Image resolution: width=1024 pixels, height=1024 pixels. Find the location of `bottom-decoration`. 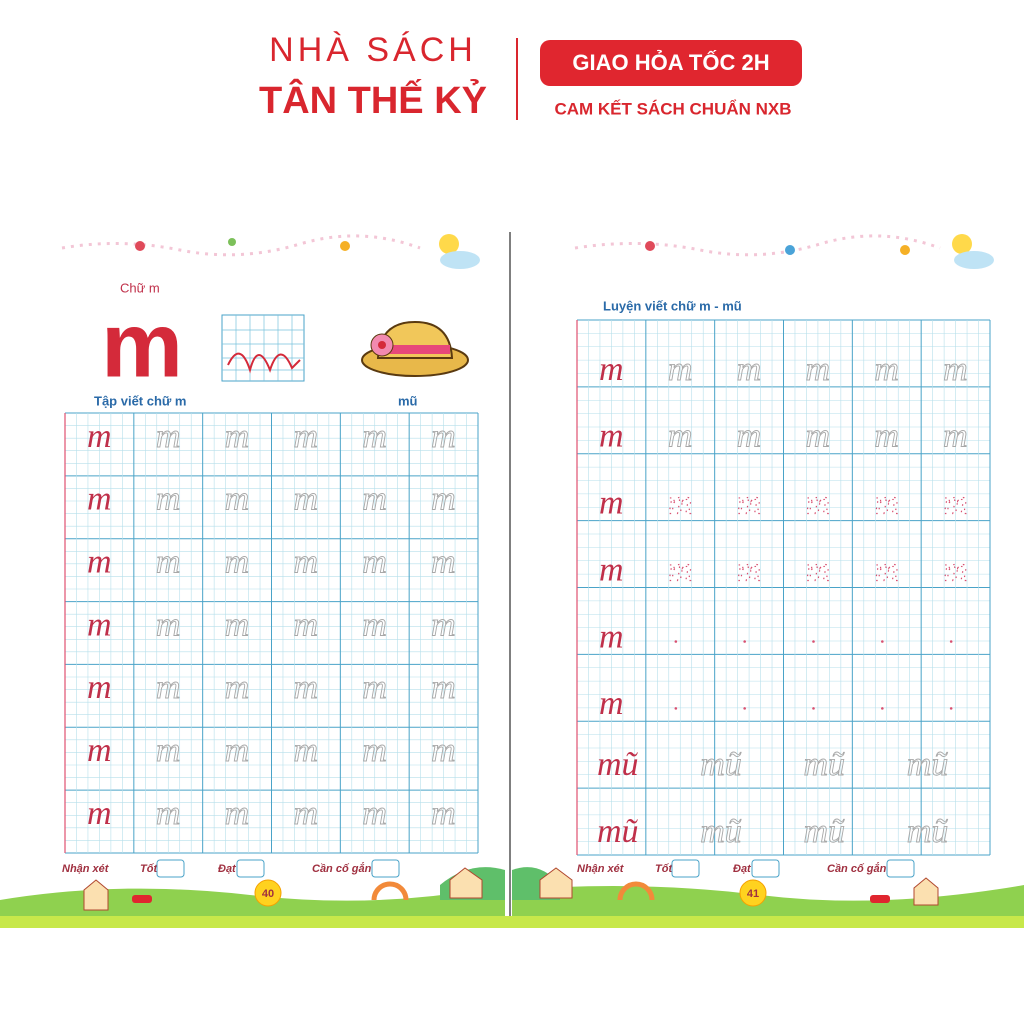

bottom-decoration is located at coordinates (512, 897).